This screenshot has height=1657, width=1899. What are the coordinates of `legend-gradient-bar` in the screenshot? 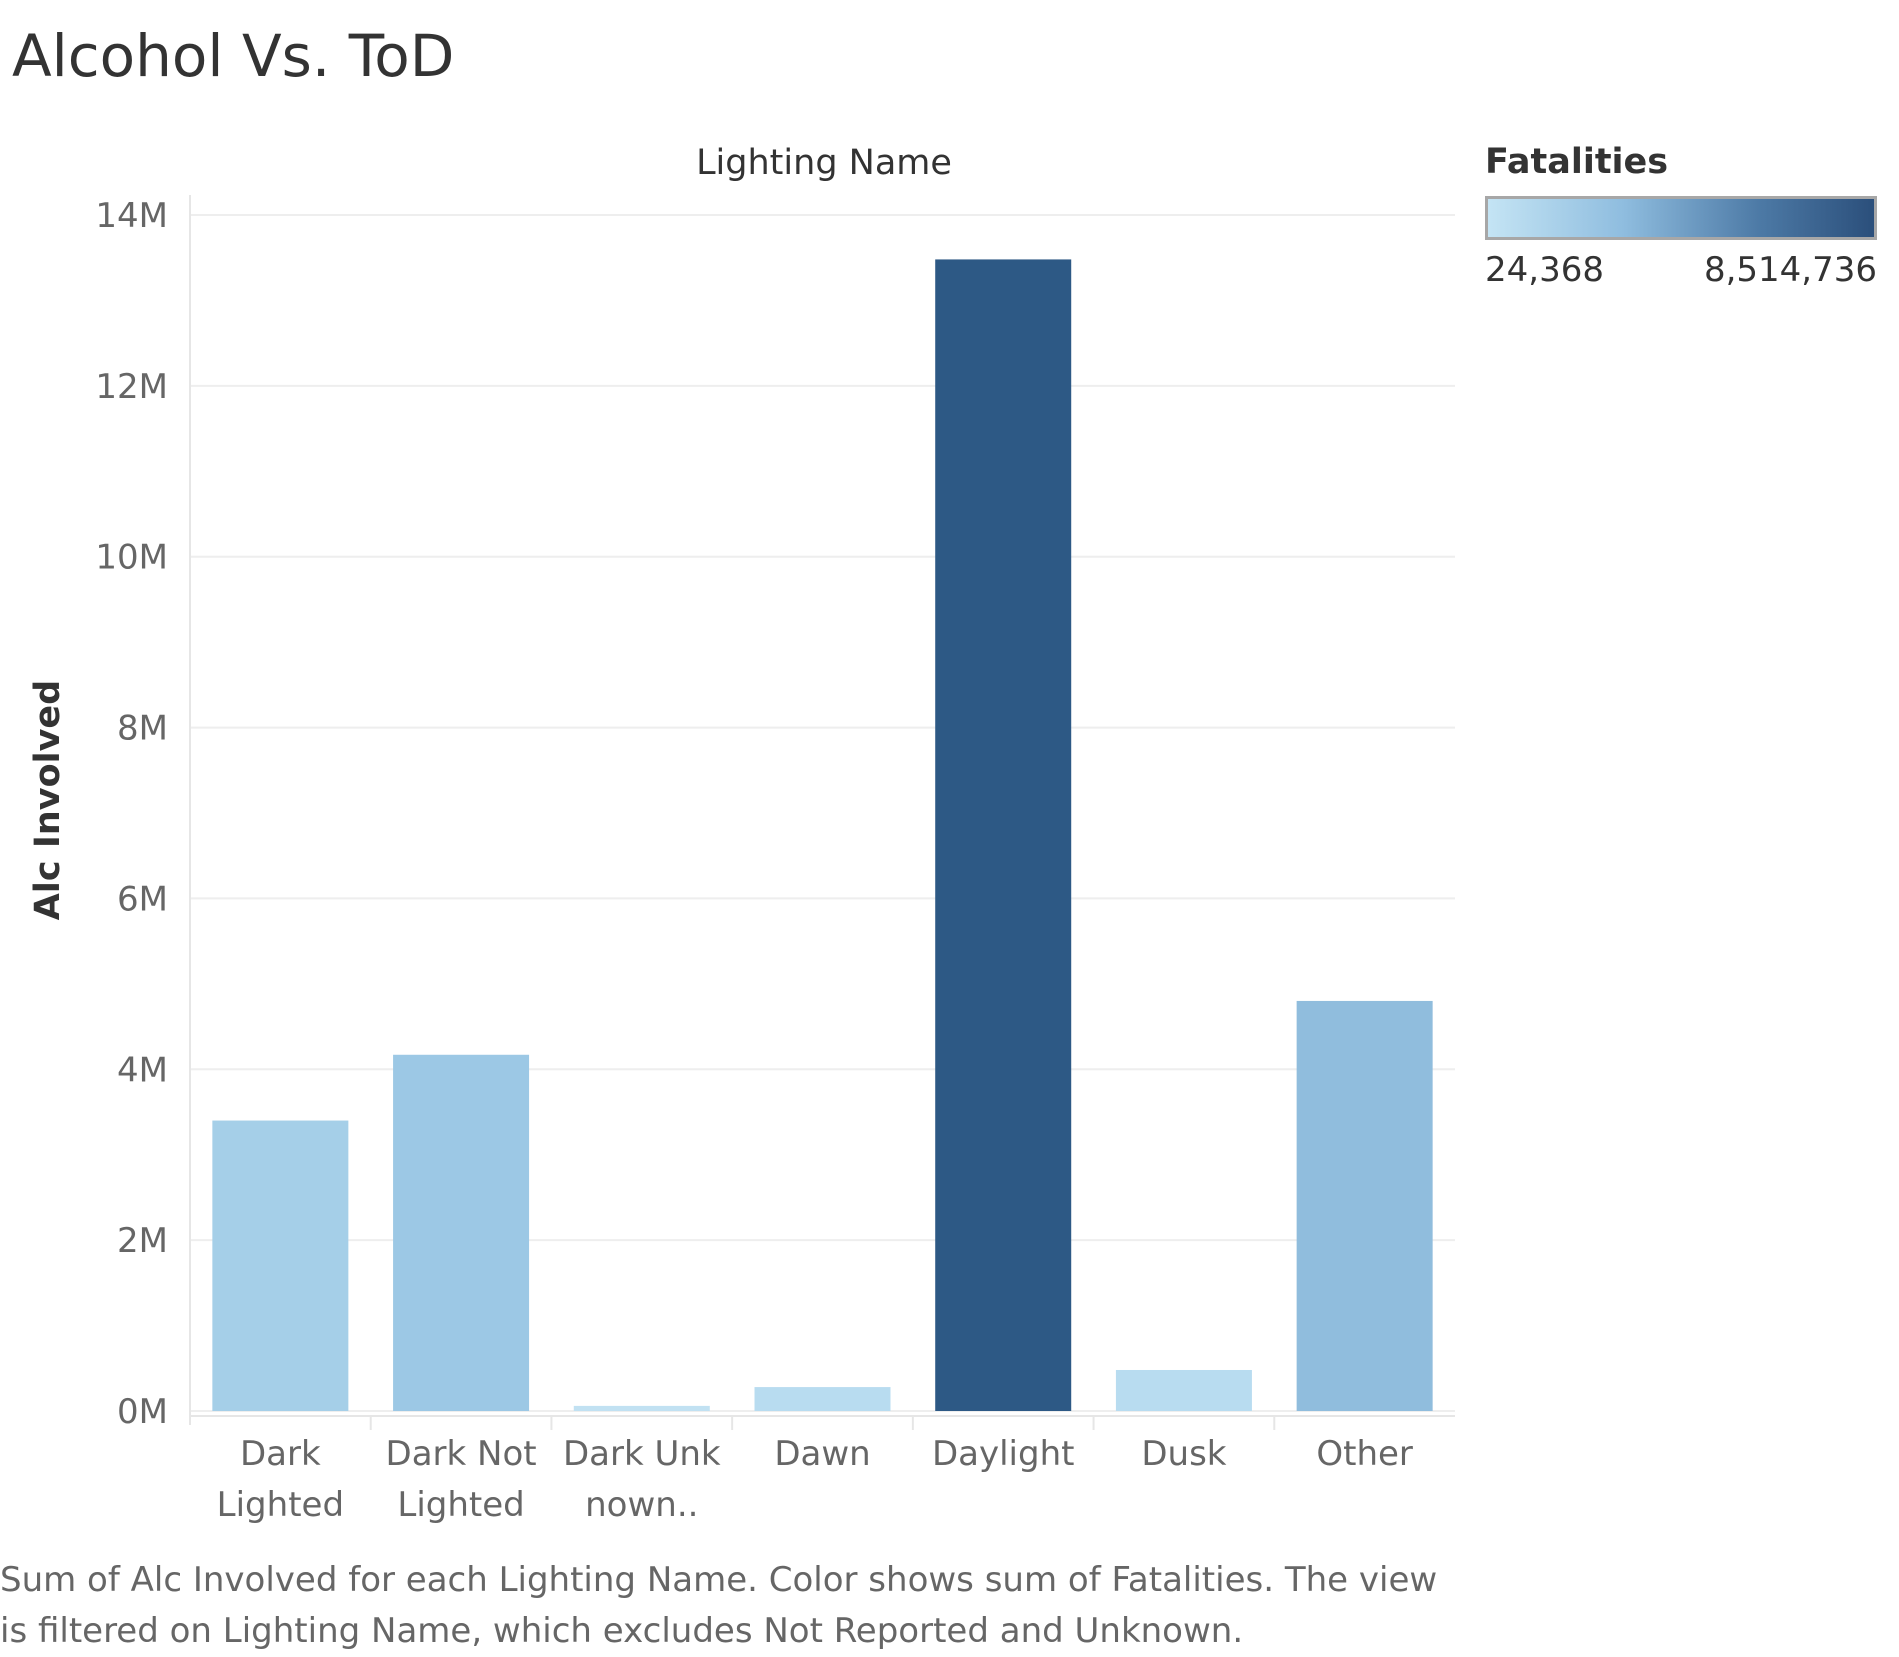 It's located at (1681, 218).